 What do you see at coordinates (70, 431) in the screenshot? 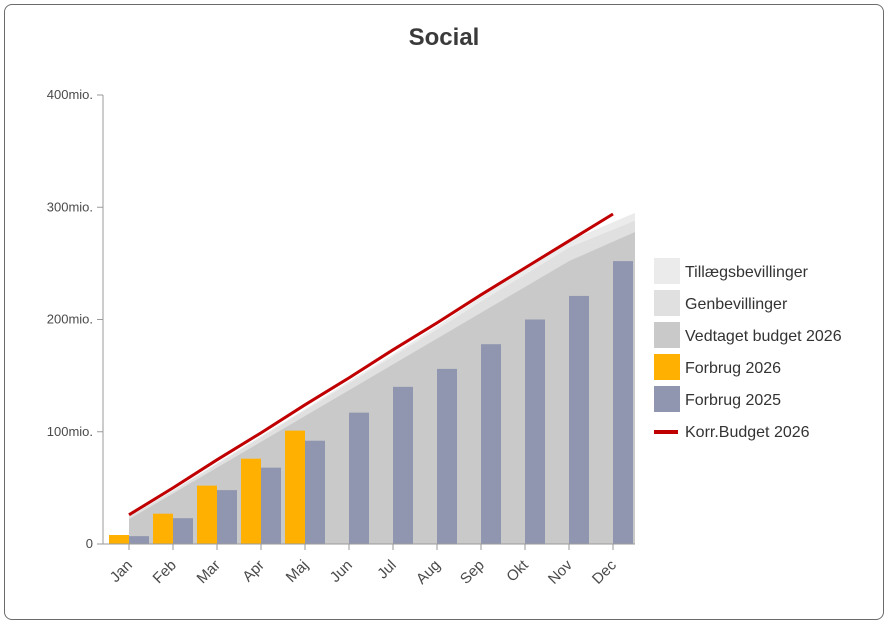
I see `y-tick-label: 100mio.` at bounding box center [70, 431].